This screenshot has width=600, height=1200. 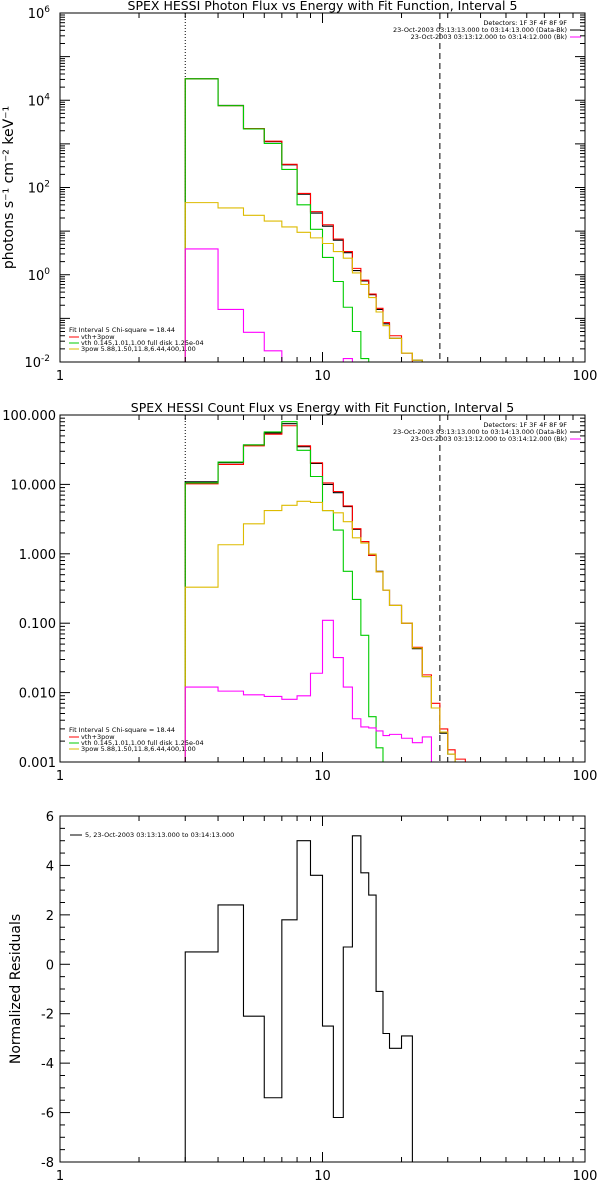 I want to click on y-tick-label: 100.000, so click(x=29, y=416).